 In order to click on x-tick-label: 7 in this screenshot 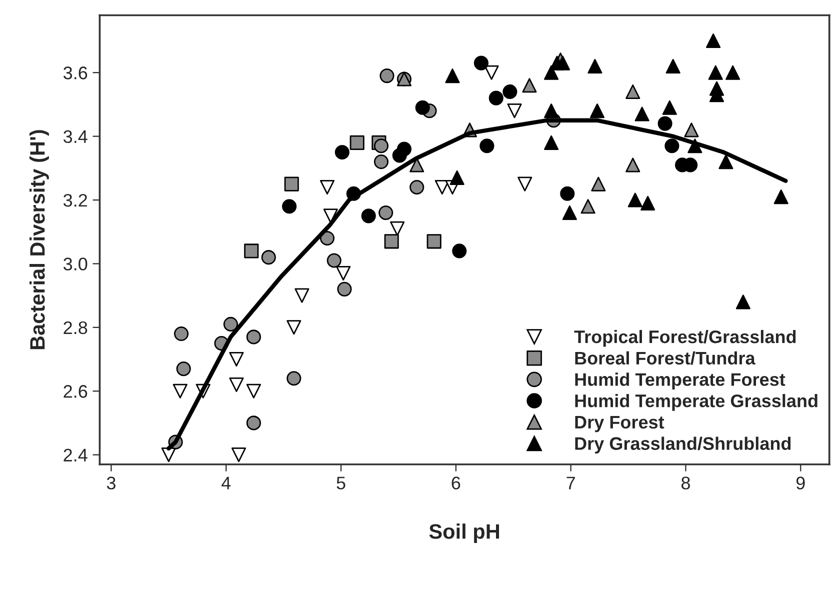, I will do `click(570, 483)`.